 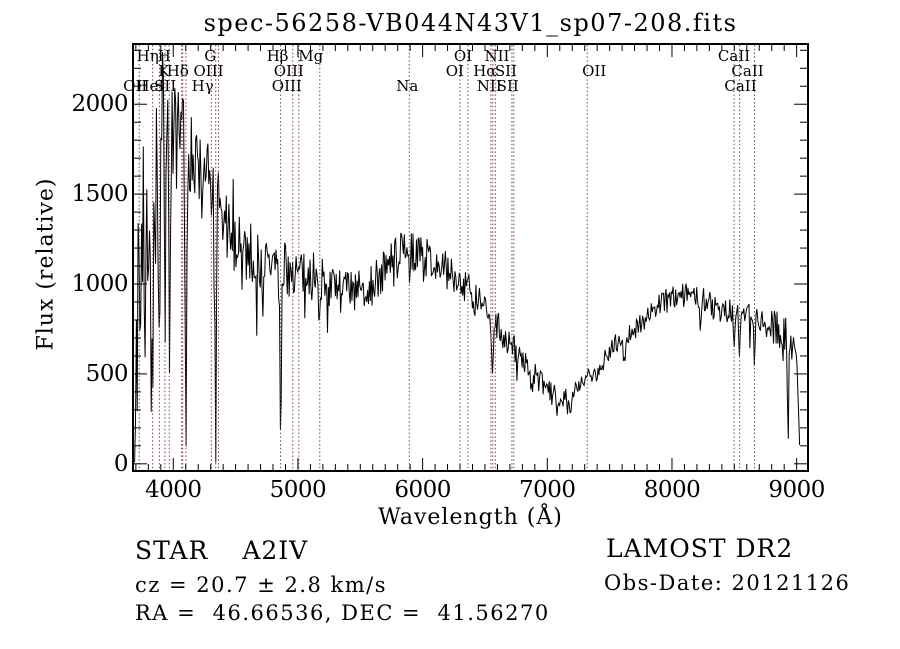 What do you see at coordinates (173, 490) in the screenshot?
I see `x-tick-label: 4000` at bounding box center [173, 490].